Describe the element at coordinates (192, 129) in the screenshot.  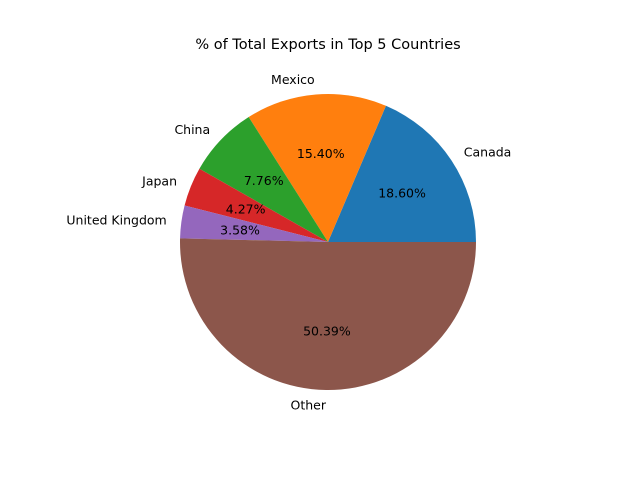
I see `slice-label-china: China` at that location.